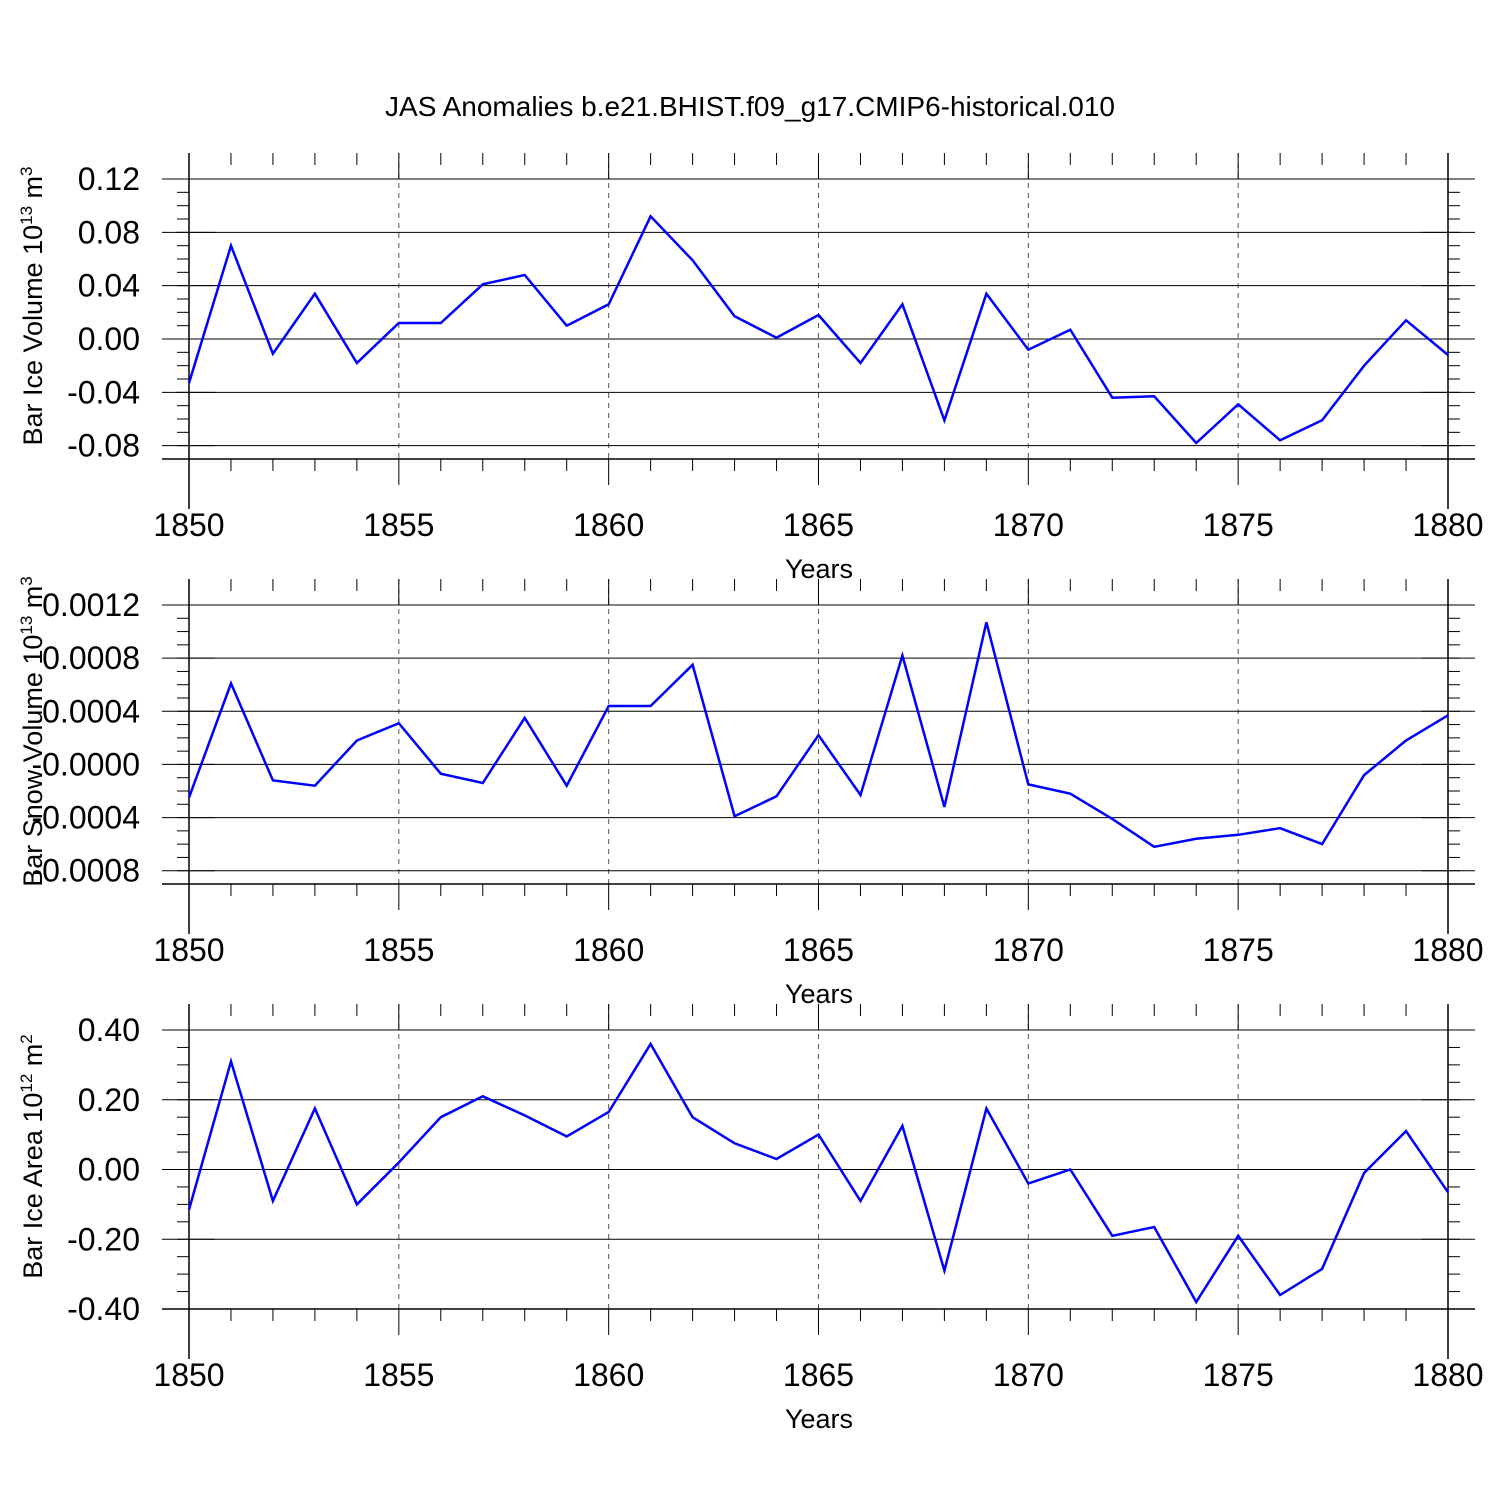 This screenshot has width=1500, height=1500. What do you see at coordinates (85, 871) in the screenshot?
I see `y-tick-label: -0.0008` at bounding box center [85, 871].